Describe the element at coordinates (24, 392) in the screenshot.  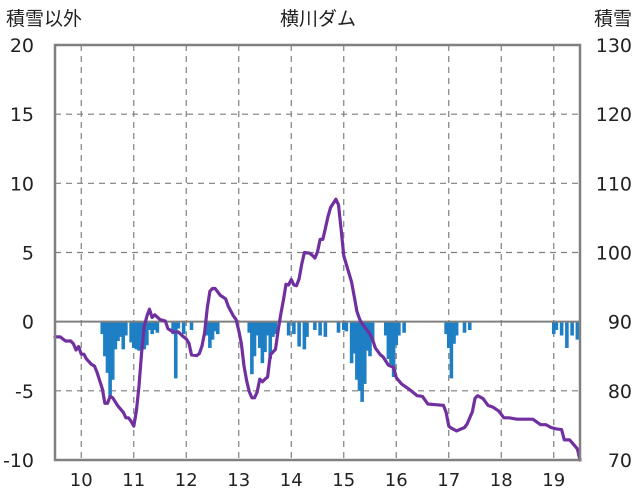
I see `left-tick-label: -5` at that location.